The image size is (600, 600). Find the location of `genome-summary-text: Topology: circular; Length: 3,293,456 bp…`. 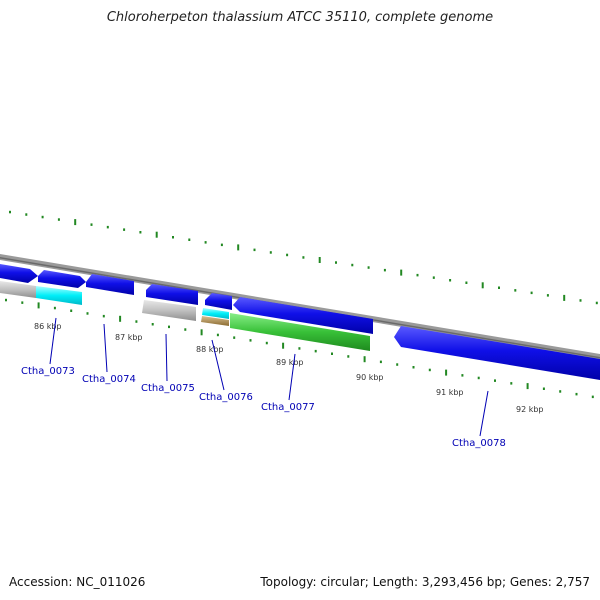

genome-summary-text: Topology: circular; Length: 3,293,456 bp… is located at coordinates (425, 582).